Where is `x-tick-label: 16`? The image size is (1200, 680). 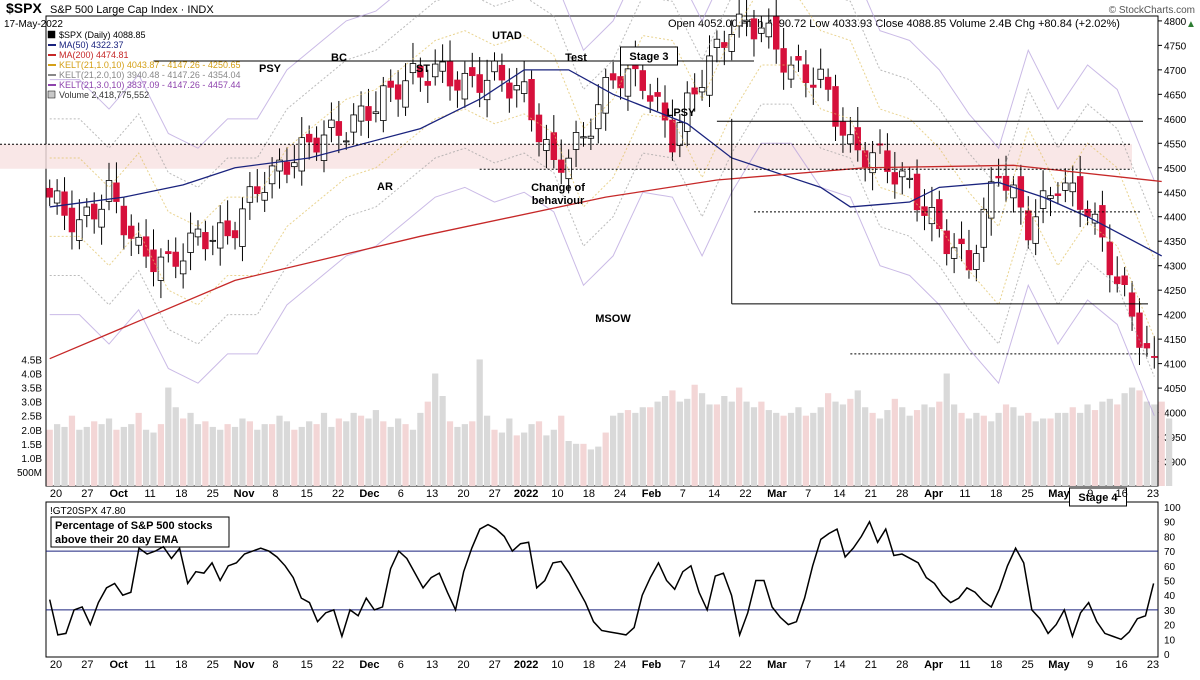 x-tick-label: 16 is located at coordinates (1122, 494).